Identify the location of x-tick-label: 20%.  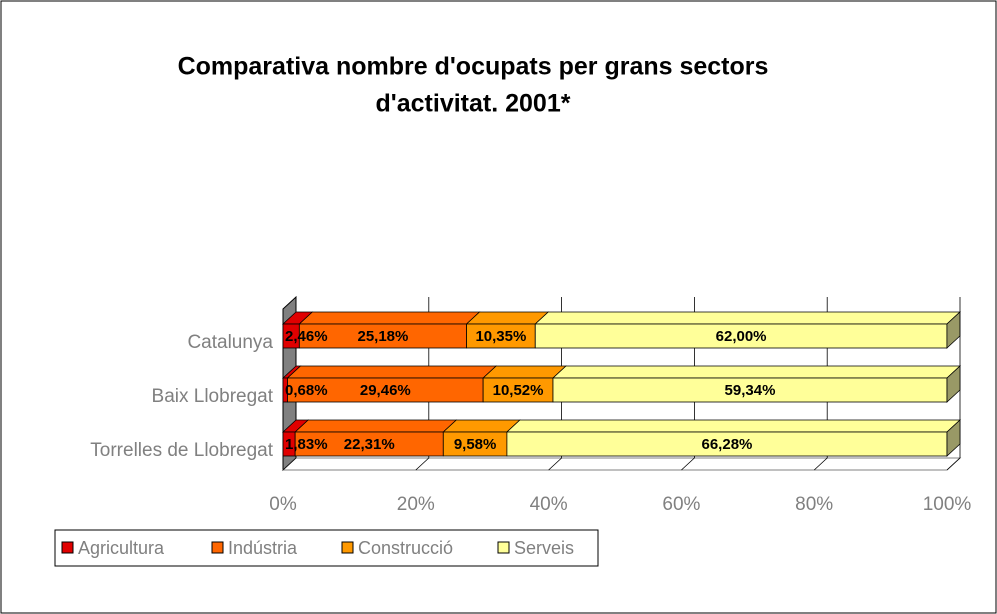
(416, 504).